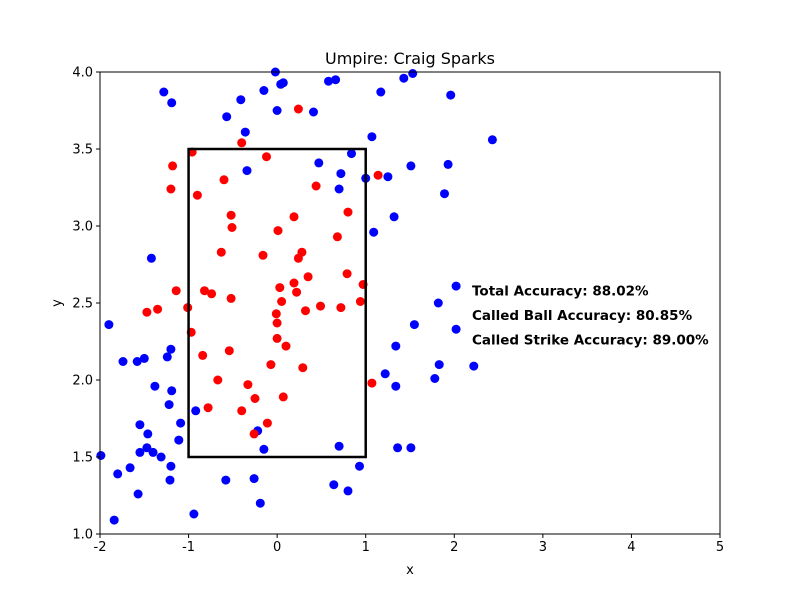 The image size is (800, 600). What do you see at coordinates (409, 544) in the screenshot?
I see `x-axis: -2 -1 0 1 2 3 4 5` at bounding box center [409, 544].